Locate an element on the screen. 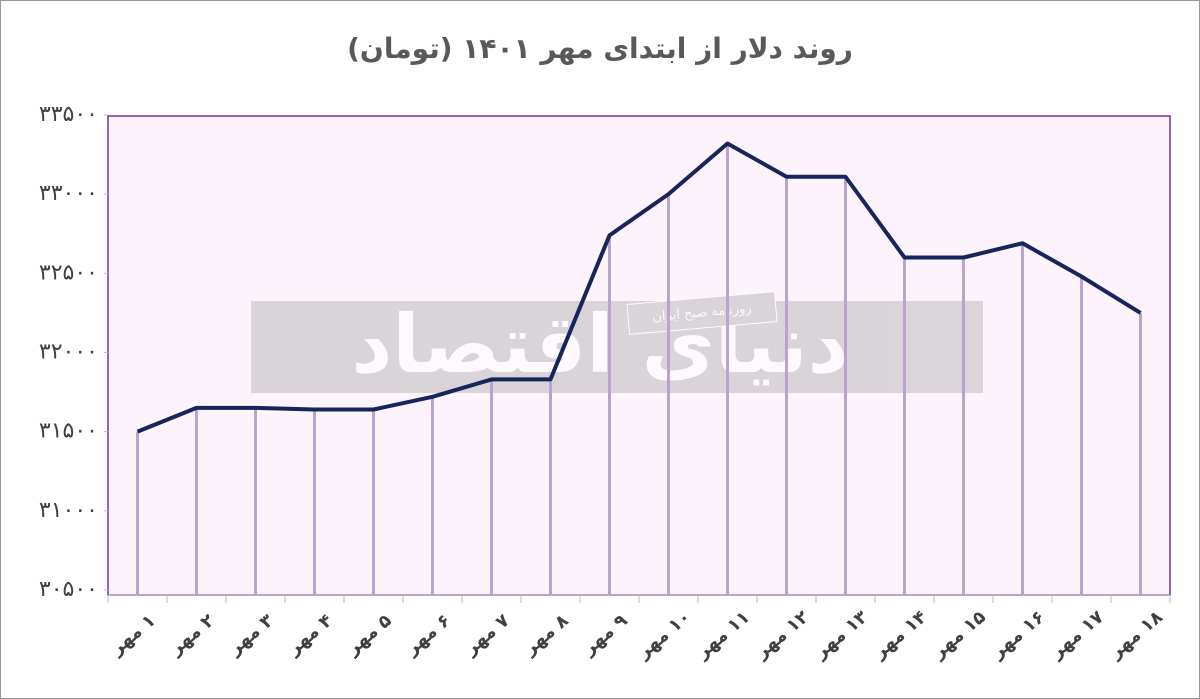 The image size is (1200, 699). y-tick-label: ۳۱۵۰۰ is located at coordinates (68, 431).